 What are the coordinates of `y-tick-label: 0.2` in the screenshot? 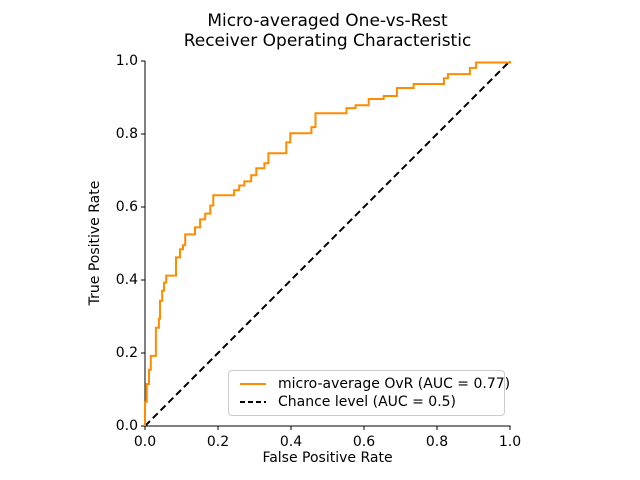 It's located at (126, 353).